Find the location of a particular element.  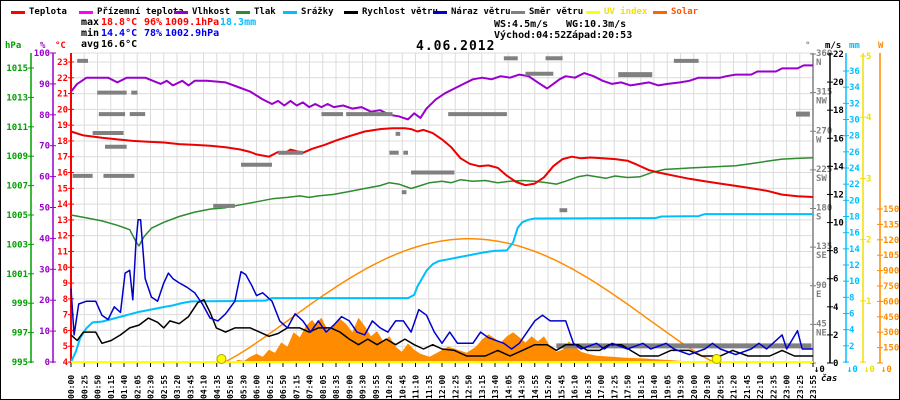

axis-label: 995 is located at coordinates (20, 363).